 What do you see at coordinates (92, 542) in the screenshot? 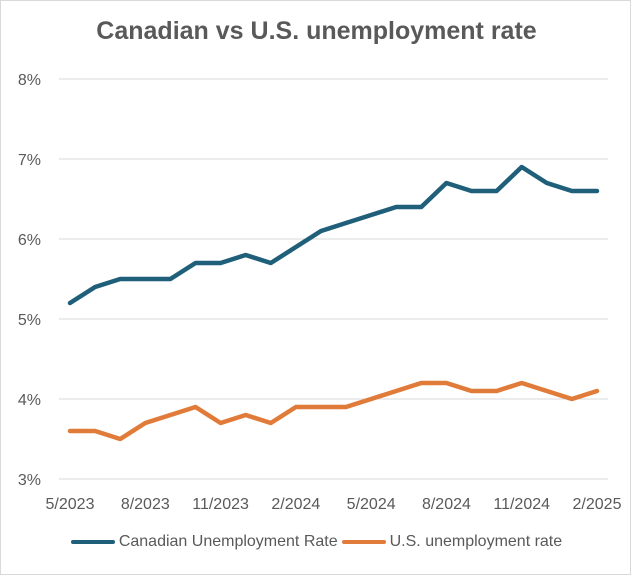
I see `legend-swatch-canada` at bounding box center [92, 542].